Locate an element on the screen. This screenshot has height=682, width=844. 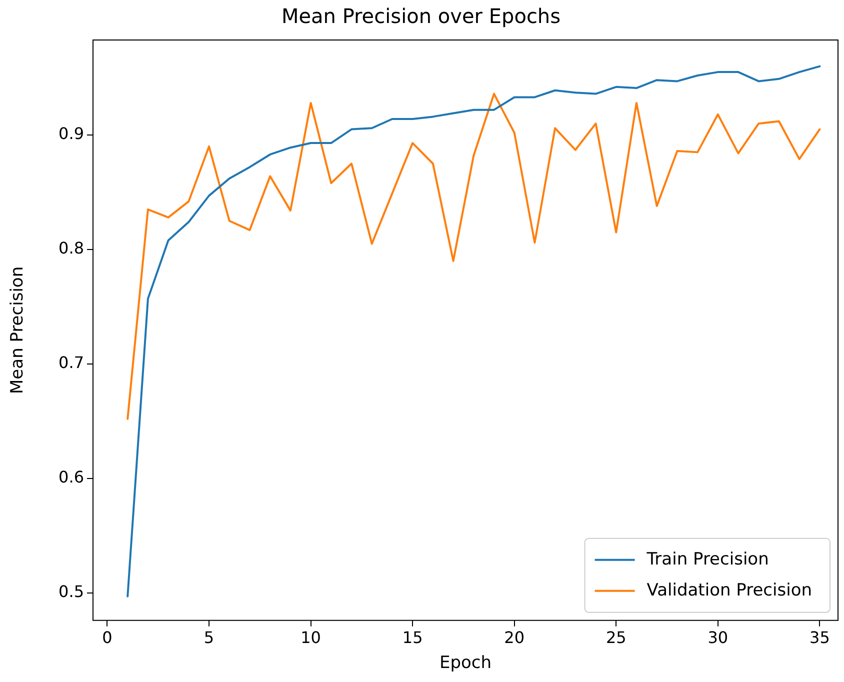
legend-label: Validation Precision is located at coordinates (729, 590).